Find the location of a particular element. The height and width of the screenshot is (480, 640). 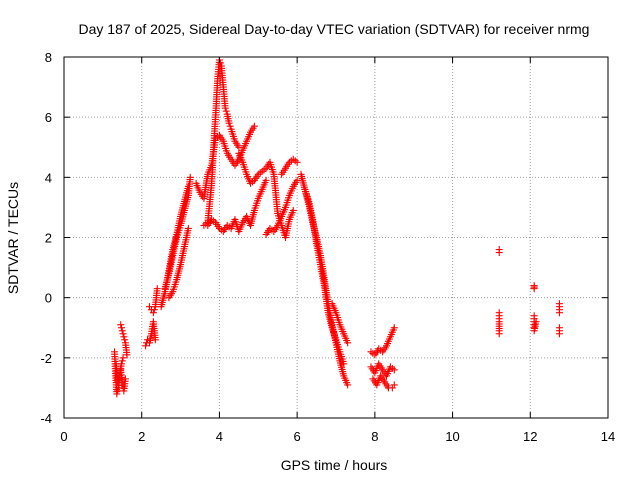

x-tick-label: 8 is located at coordinates (374, 436).